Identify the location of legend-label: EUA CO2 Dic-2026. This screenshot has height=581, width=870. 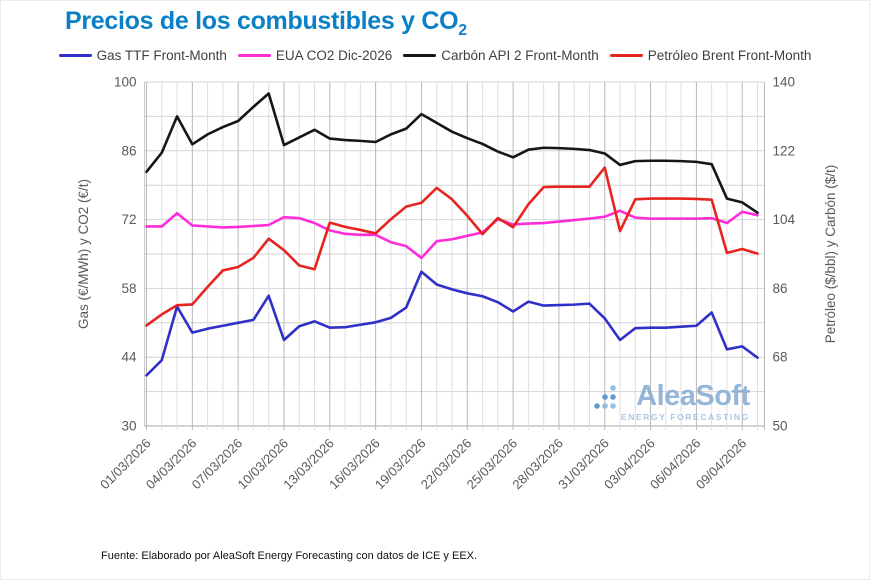
(334, 55).